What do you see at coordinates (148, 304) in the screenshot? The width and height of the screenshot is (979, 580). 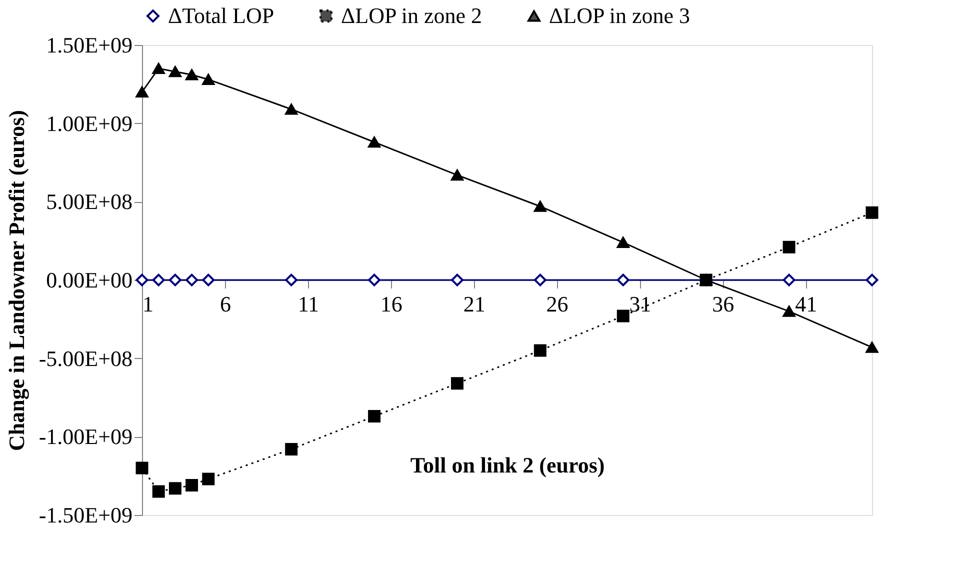 I see `x-tick-label: 1` at bounding box center [148, 304].